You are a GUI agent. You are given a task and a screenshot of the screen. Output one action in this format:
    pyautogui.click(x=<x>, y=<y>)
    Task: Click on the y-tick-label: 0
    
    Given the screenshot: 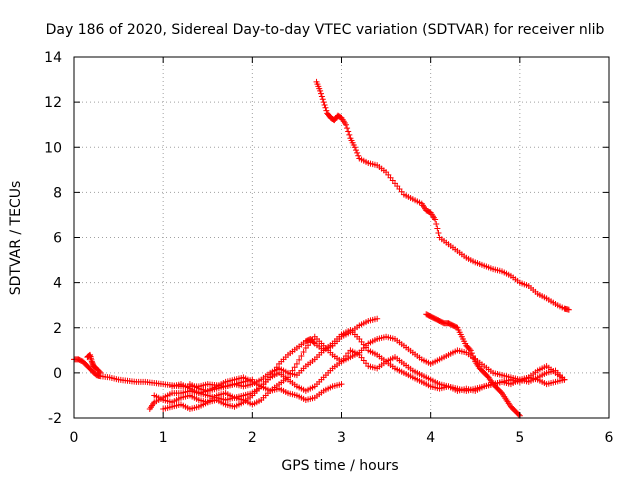 What is the action you would take?
    pyautogui.click(x=57, y=374)
    